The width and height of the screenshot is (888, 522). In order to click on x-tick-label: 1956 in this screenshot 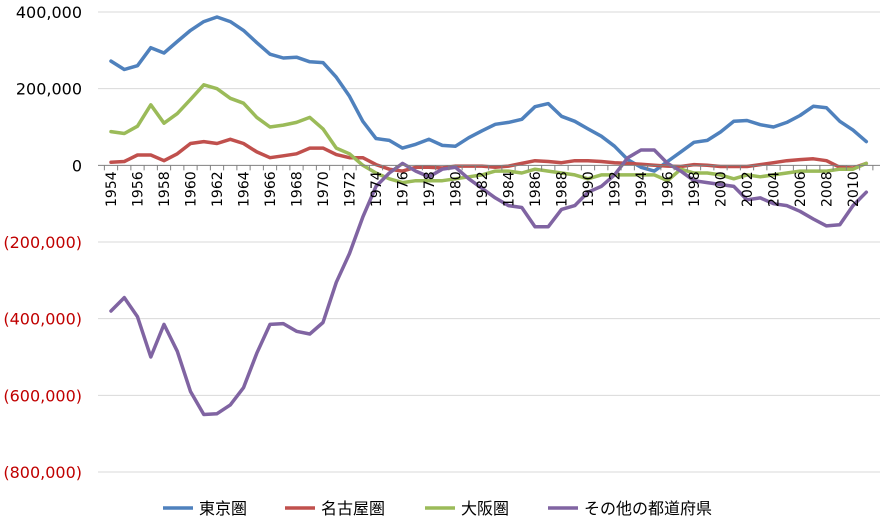, I will do `click(139, 189)`.